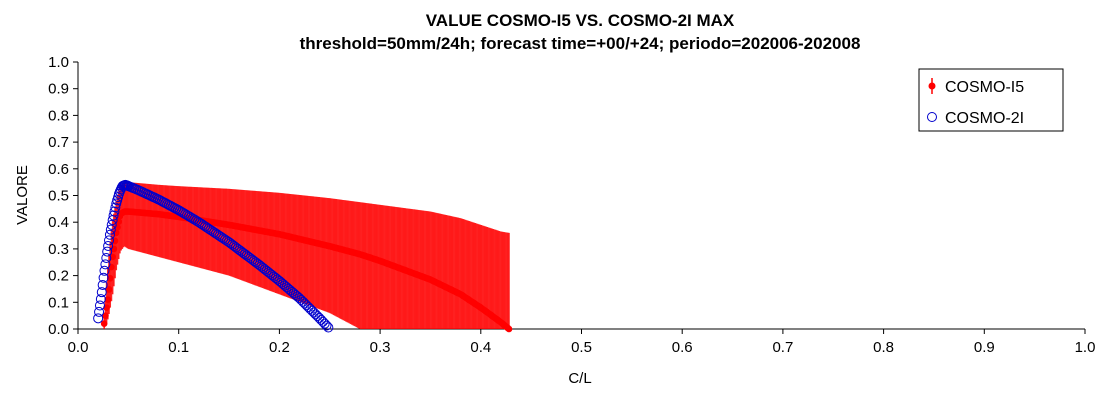  Describe the element at coordinates (58, 115) in the screenshot. I see `y-tick-label: 0.8` at that location.